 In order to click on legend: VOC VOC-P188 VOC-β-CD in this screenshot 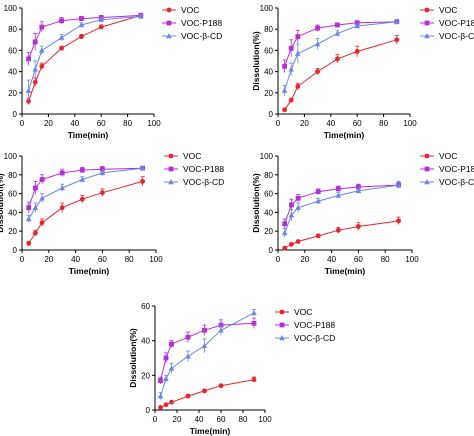, I will do `click(305, 325)`.